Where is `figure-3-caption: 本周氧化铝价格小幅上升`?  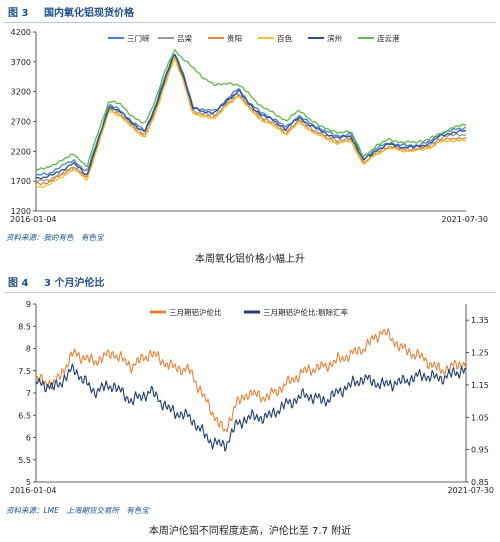 figure-3-caption: 本周氧化铝价格小幅上升 is located at coordinates (250, 259).